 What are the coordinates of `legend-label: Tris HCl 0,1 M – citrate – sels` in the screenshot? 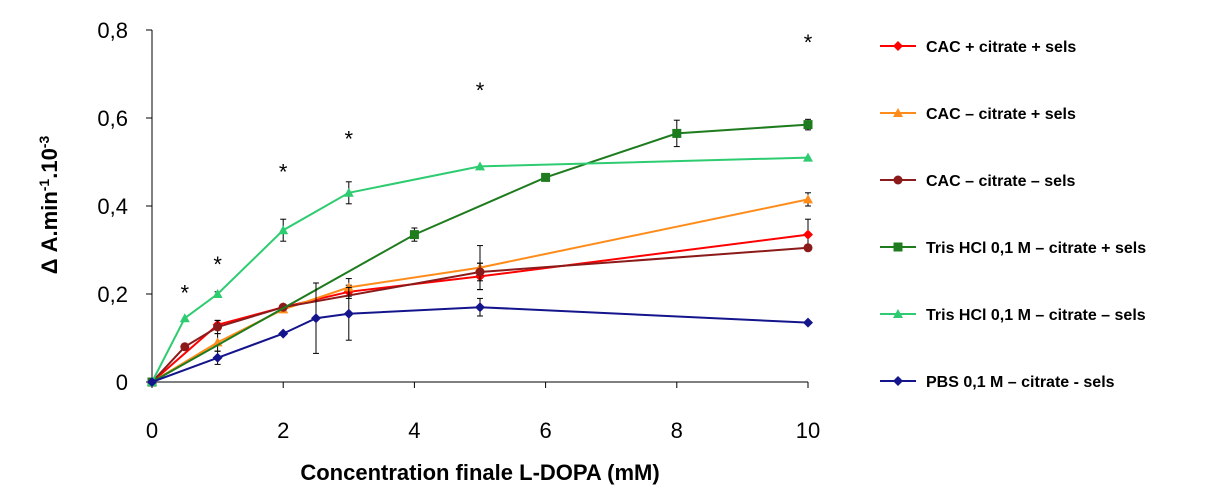 It's located at (1036, 315).